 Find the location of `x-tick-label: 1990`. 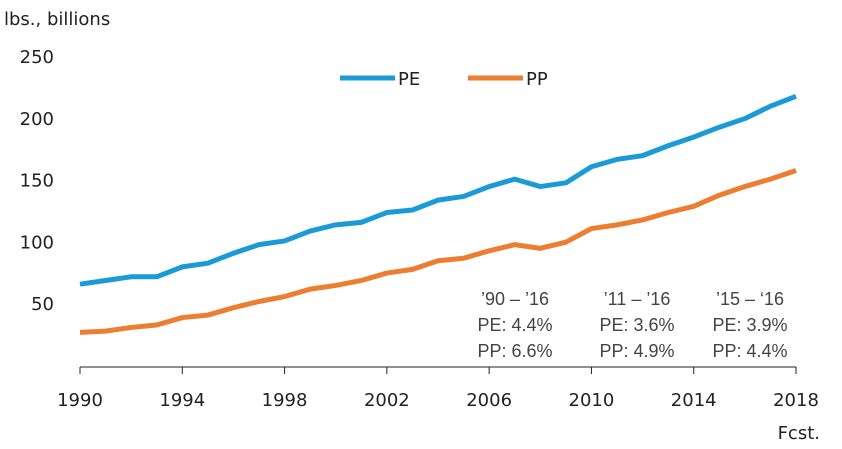

x-tick-label: 1990 is located at coordinates (80, 400).